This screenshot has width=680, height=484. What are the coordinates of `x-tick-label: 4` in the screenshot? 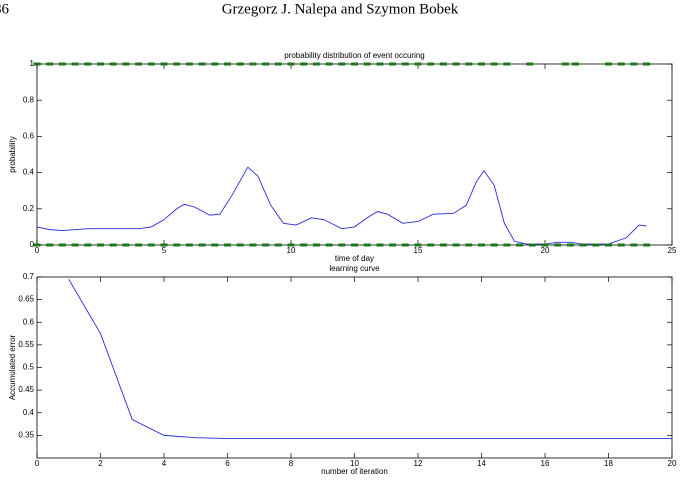 It's located at (164, 463).